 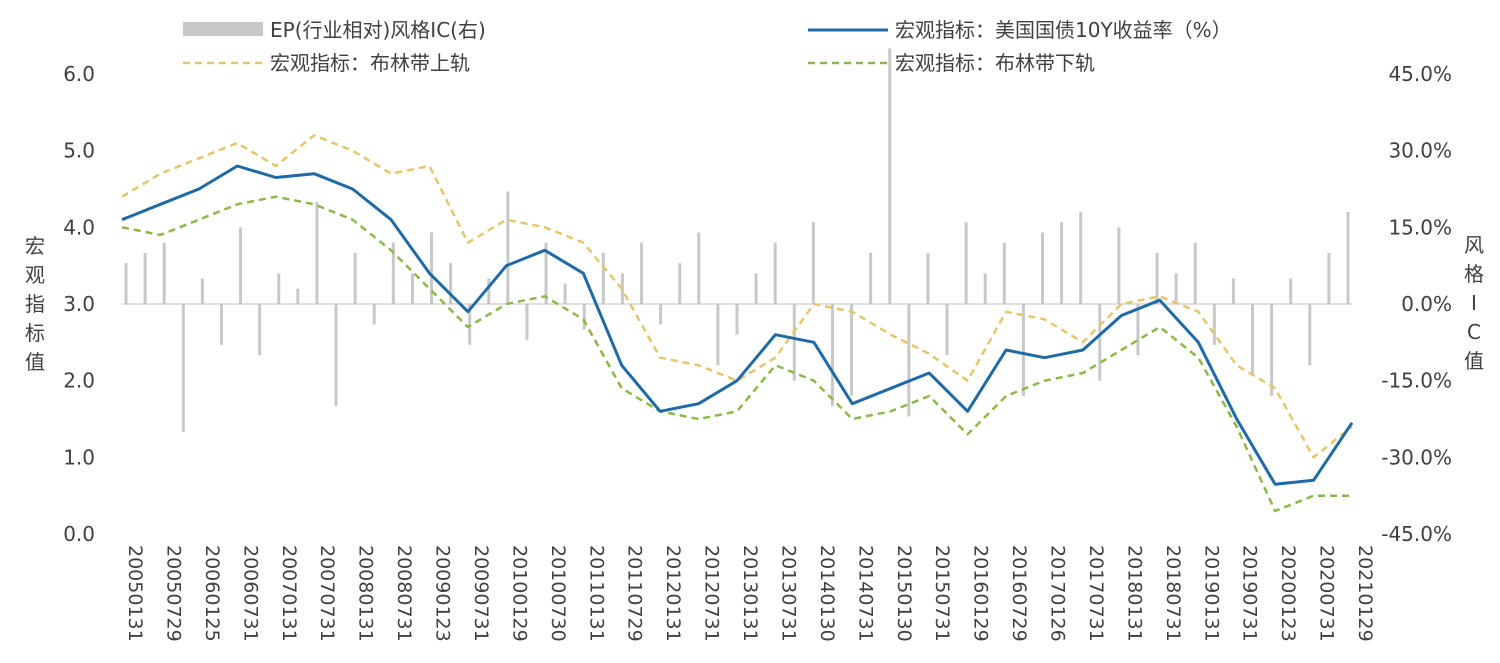 I want to click on x-tick-label: 20210129, so click(x=1365, y=593).